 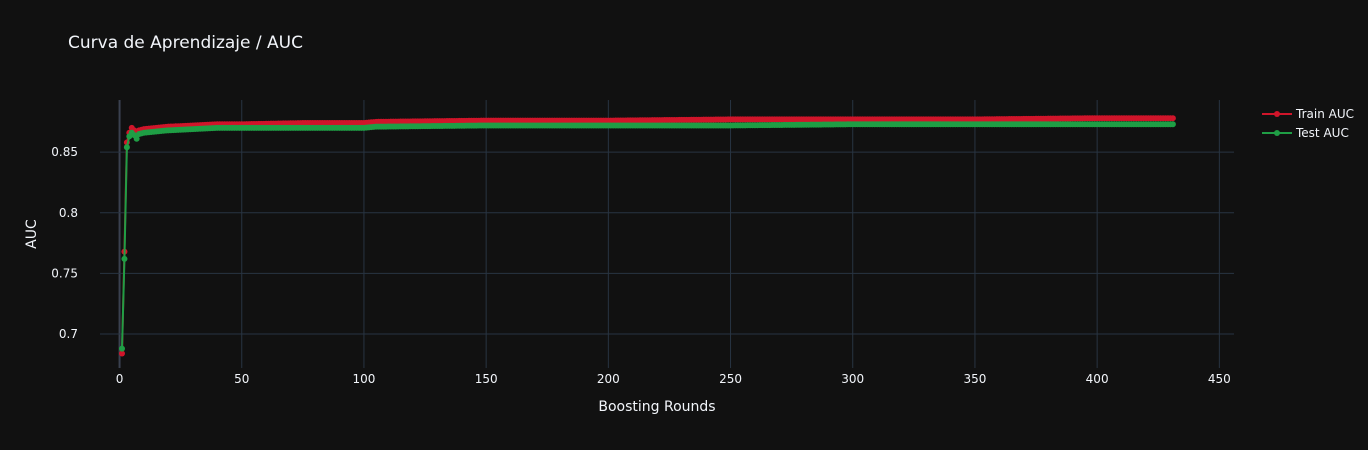 What do you see at coordinates (32, 234) in the screenshot?
I see `y-axis-title: AUC` at bounding box center [32, 234].